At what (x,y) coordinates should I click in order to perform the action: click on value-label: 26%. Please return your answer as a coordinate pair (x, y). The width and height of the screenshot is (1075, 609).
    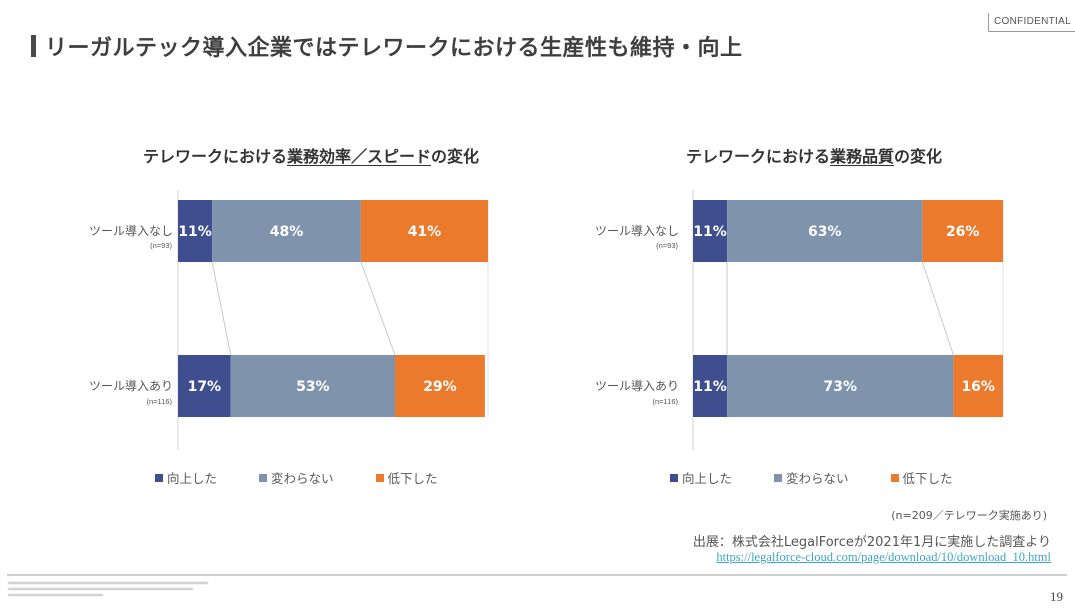
    Looking at the image, I should click on (963, 232).